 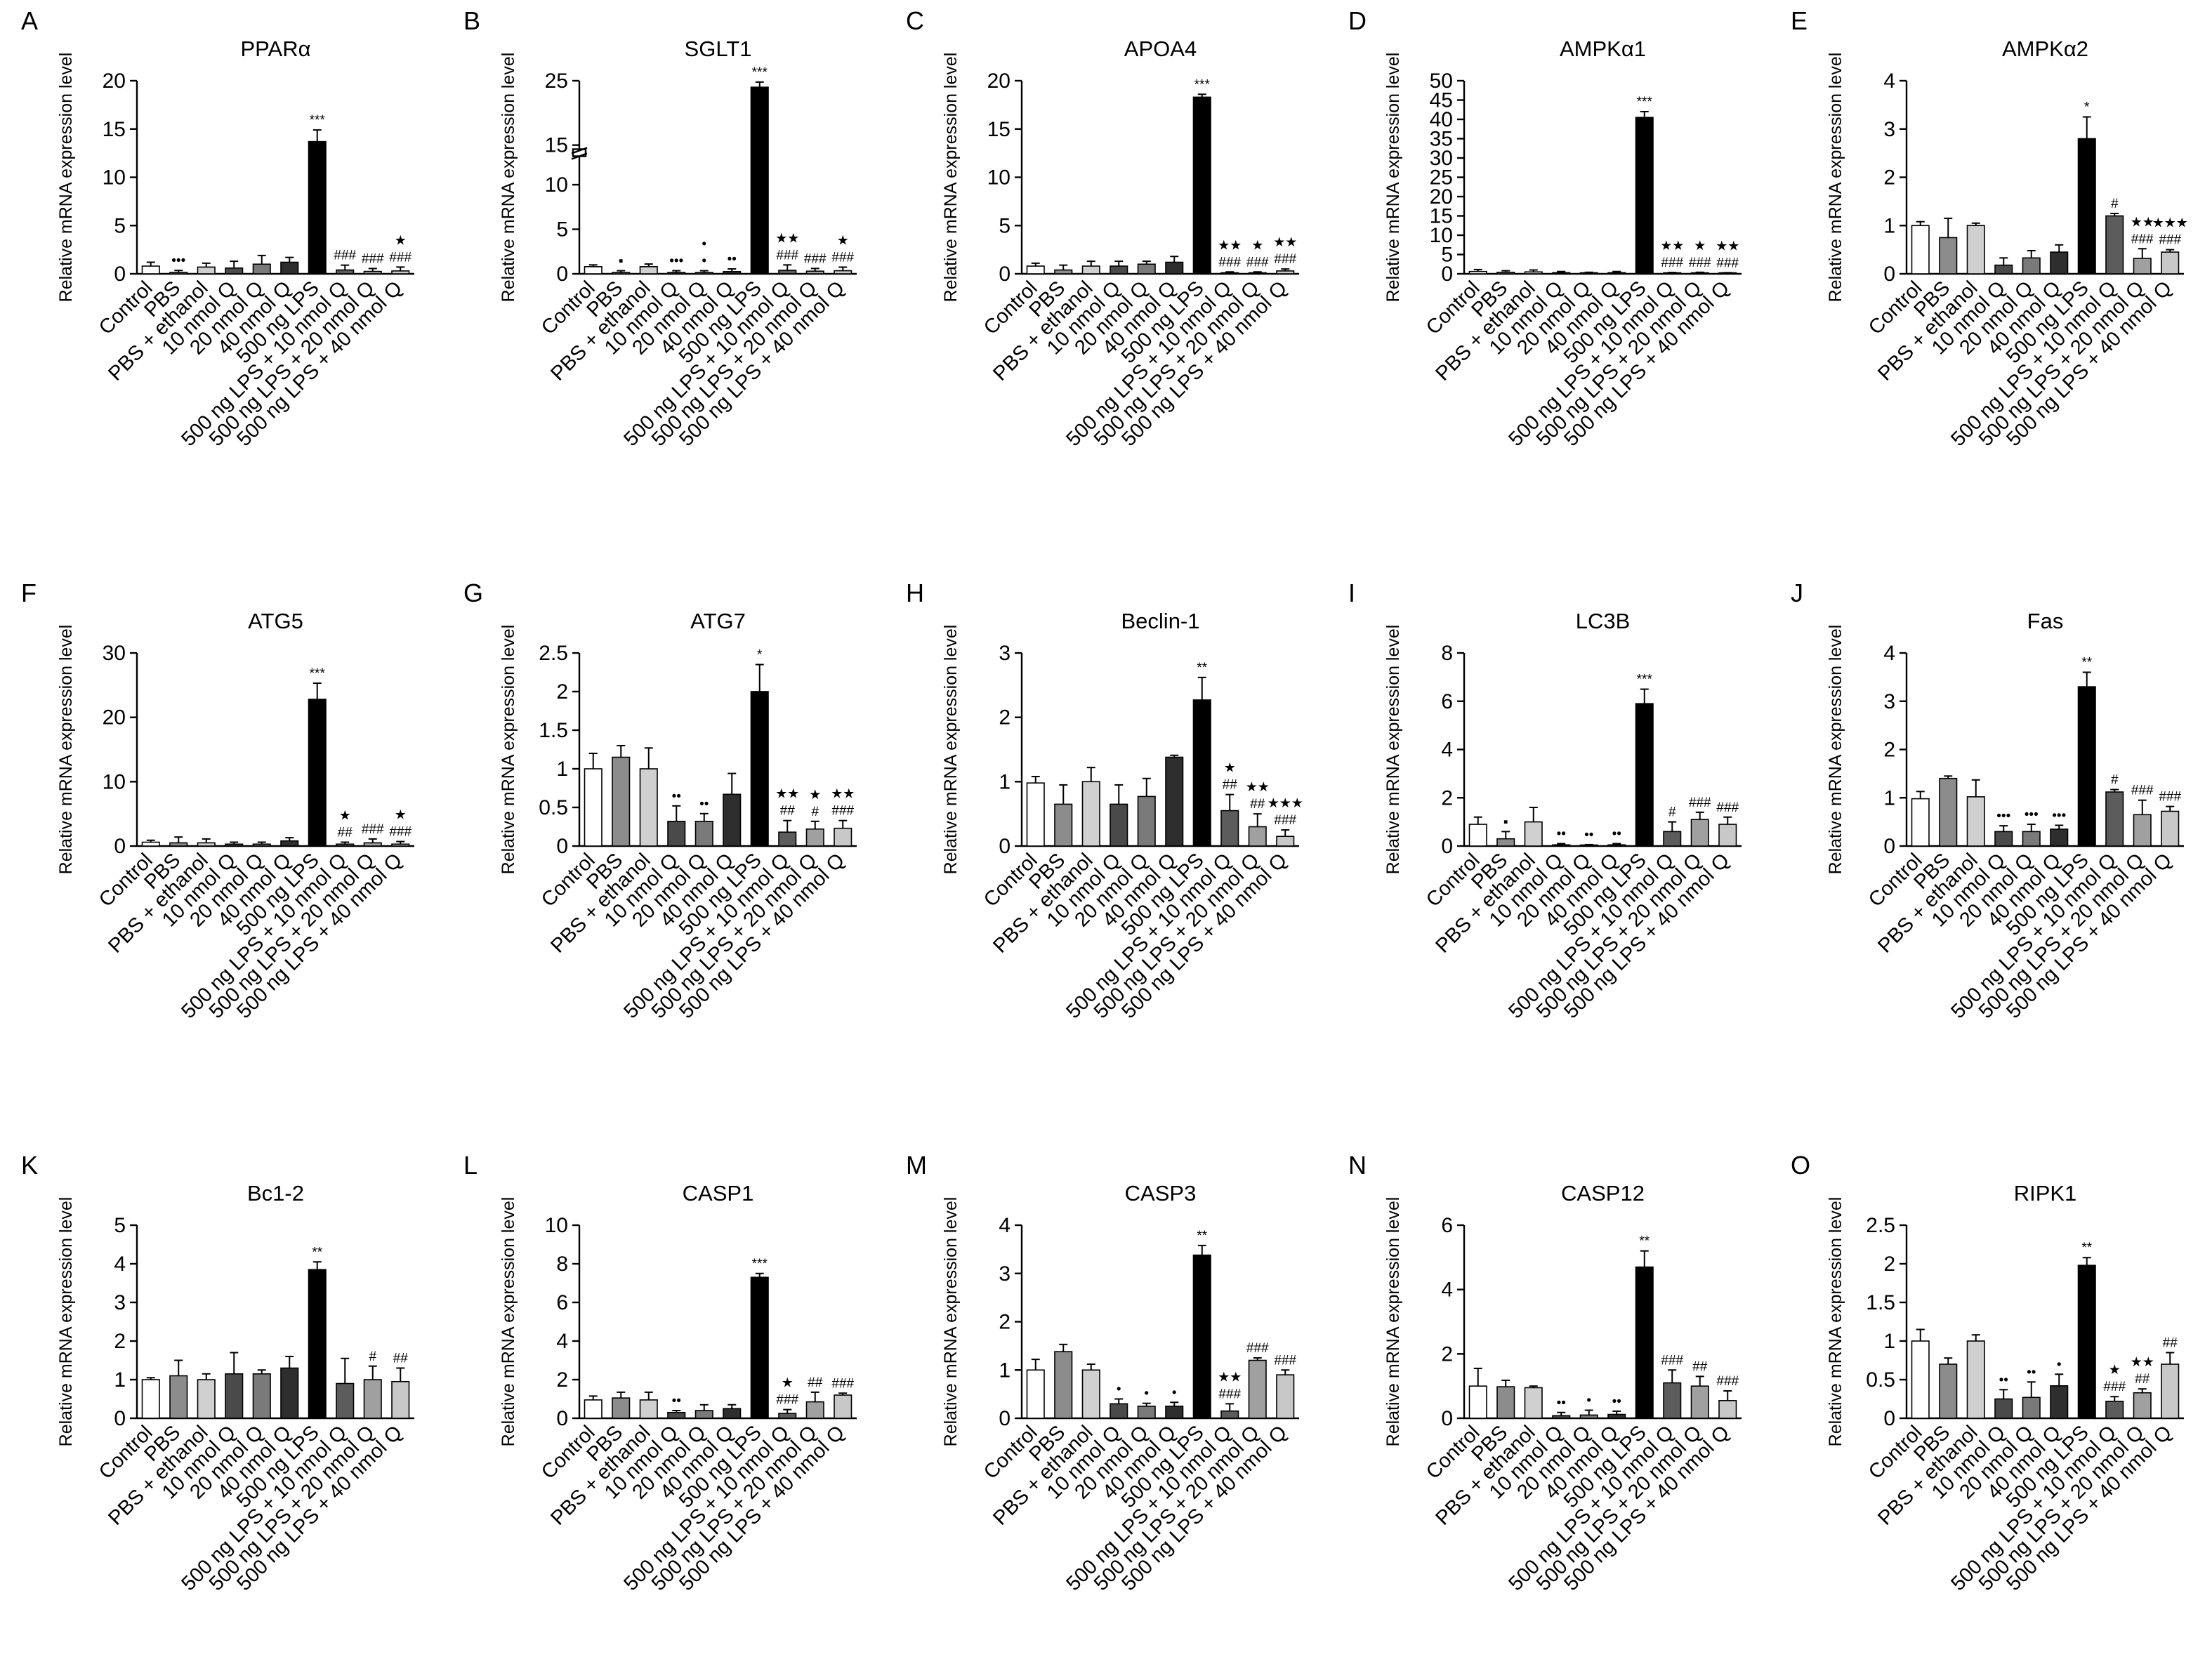 What do you see at coordinates (1285, 804) in the screenshot?
I see `significance-mark: ★★★` at bounding box center [1285, 804].